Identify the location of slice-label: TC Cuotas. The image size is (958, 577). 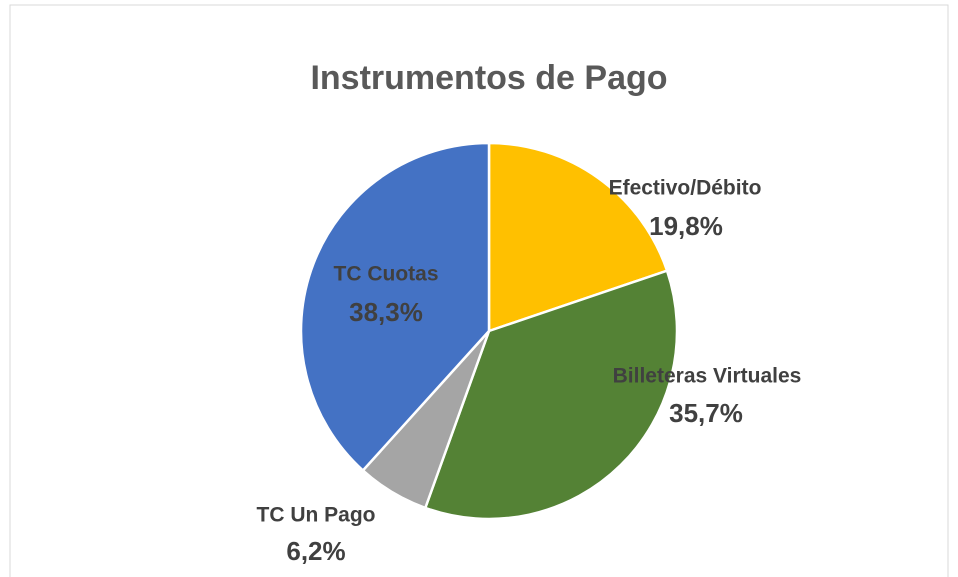
(386, 274).